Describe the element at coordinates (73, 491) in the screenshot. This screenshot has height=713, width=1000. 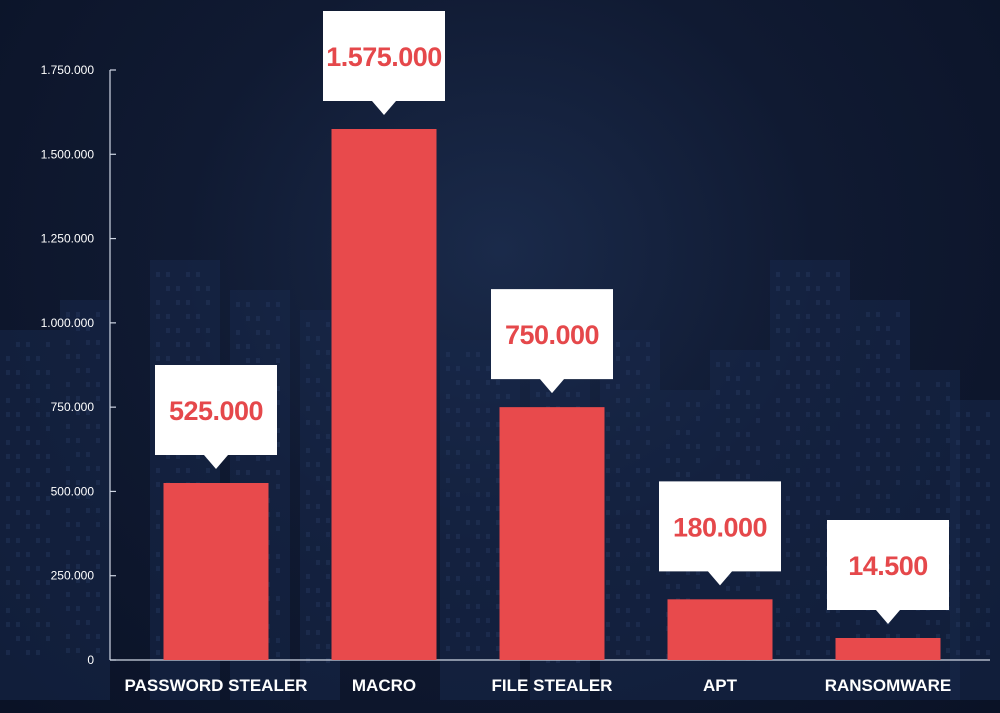
I see `y-tick-label: 500.000` at that location.